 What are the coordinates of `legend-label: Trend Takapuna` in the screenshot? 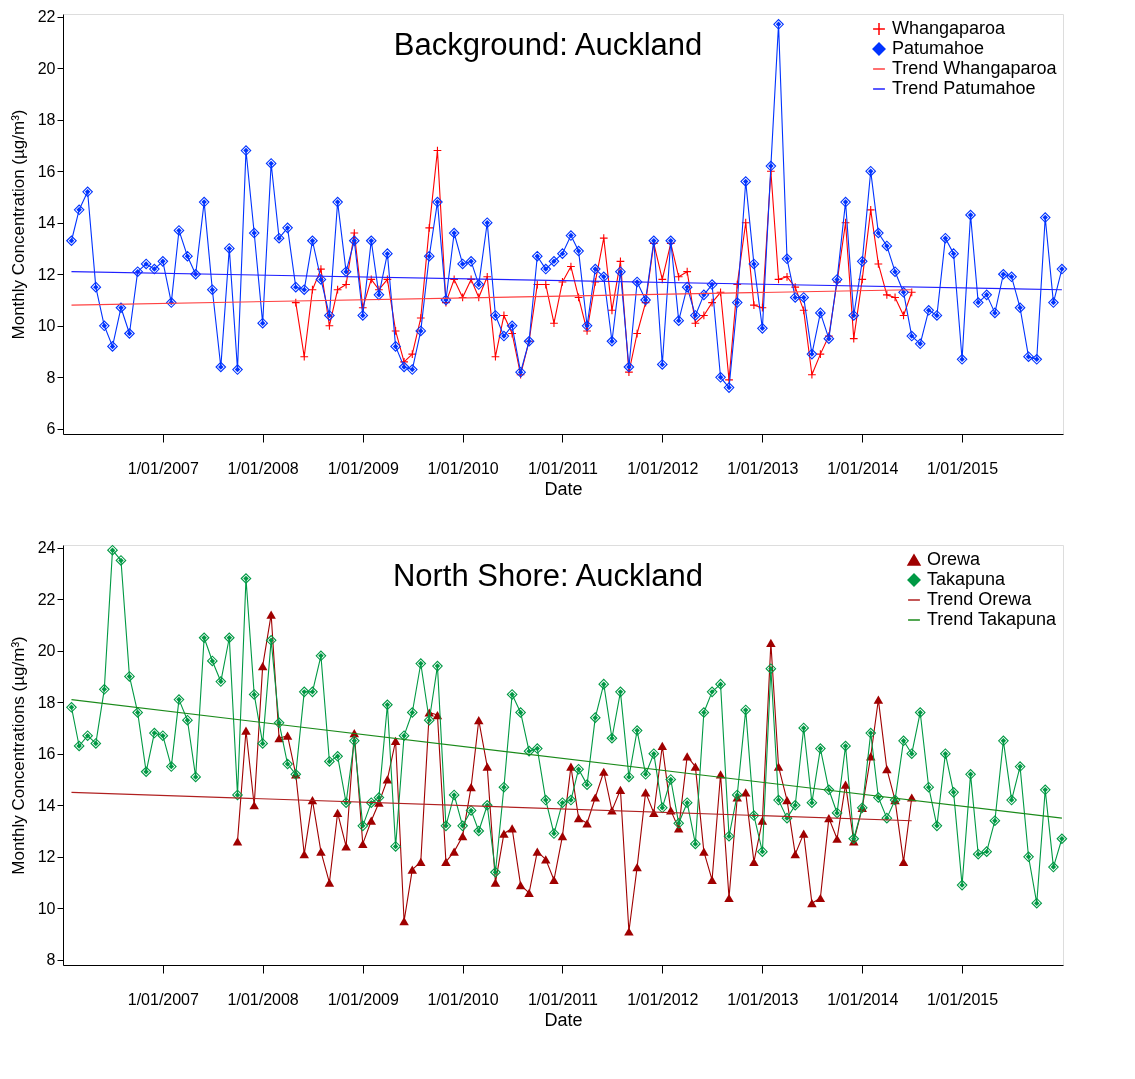 It's located at (992, 619).